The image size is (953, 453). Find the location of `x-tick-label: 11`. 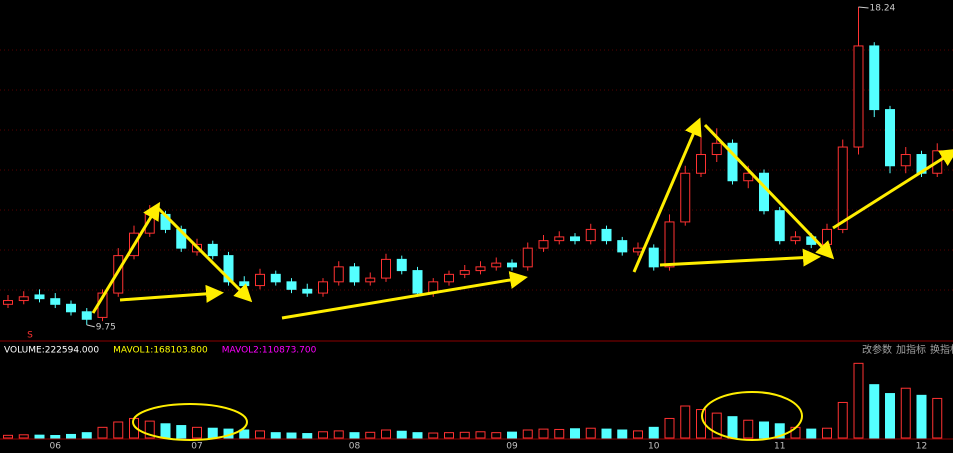

x-tick-label: 11 is located at coordinates (779, 447).